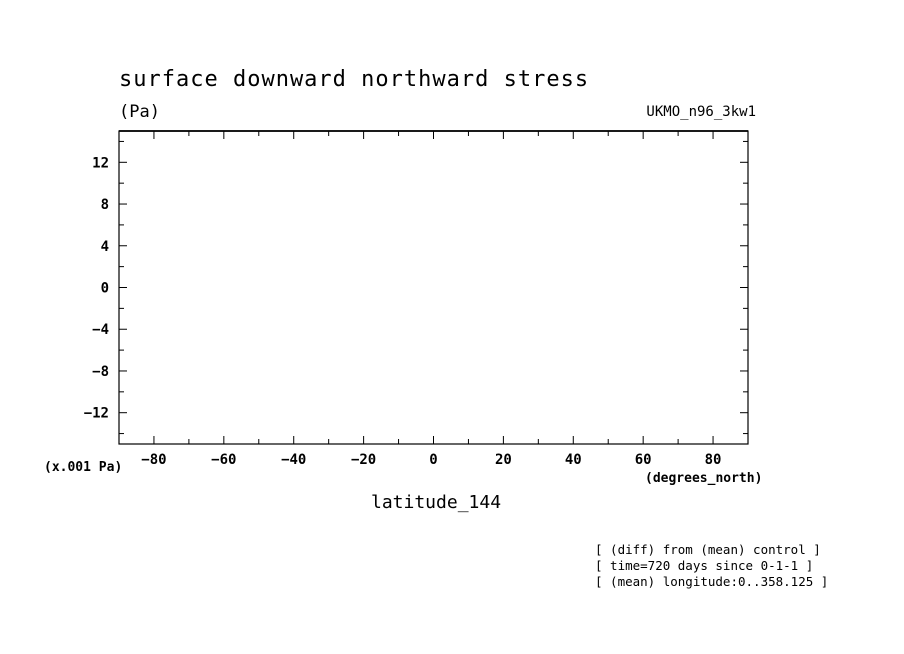  What do you see at coordinates (363, 460) in the screenshot?
I see `x-tick-label: −20` at bounding box center [363, 460].